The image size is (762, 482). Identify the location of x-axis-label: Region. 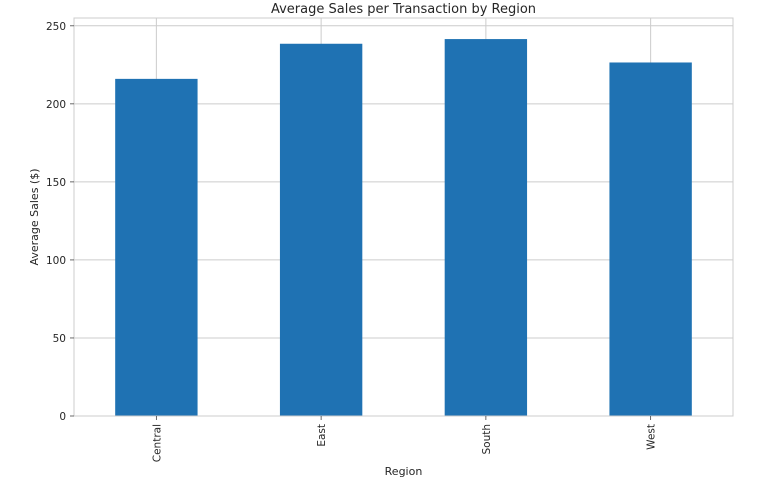
(404, 471).